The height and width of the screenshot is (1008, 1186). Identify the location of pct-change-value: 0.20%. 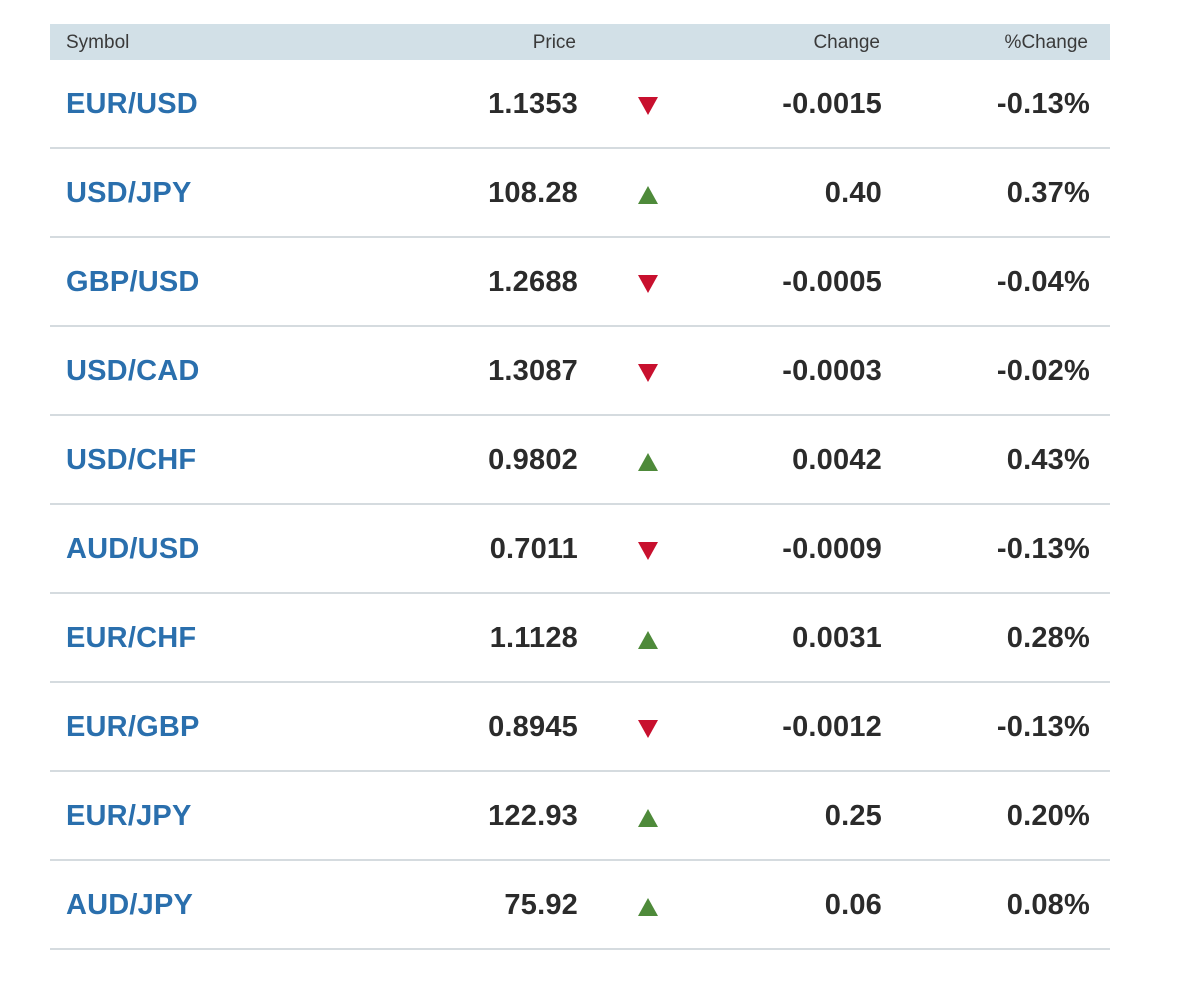
(1048, 816).